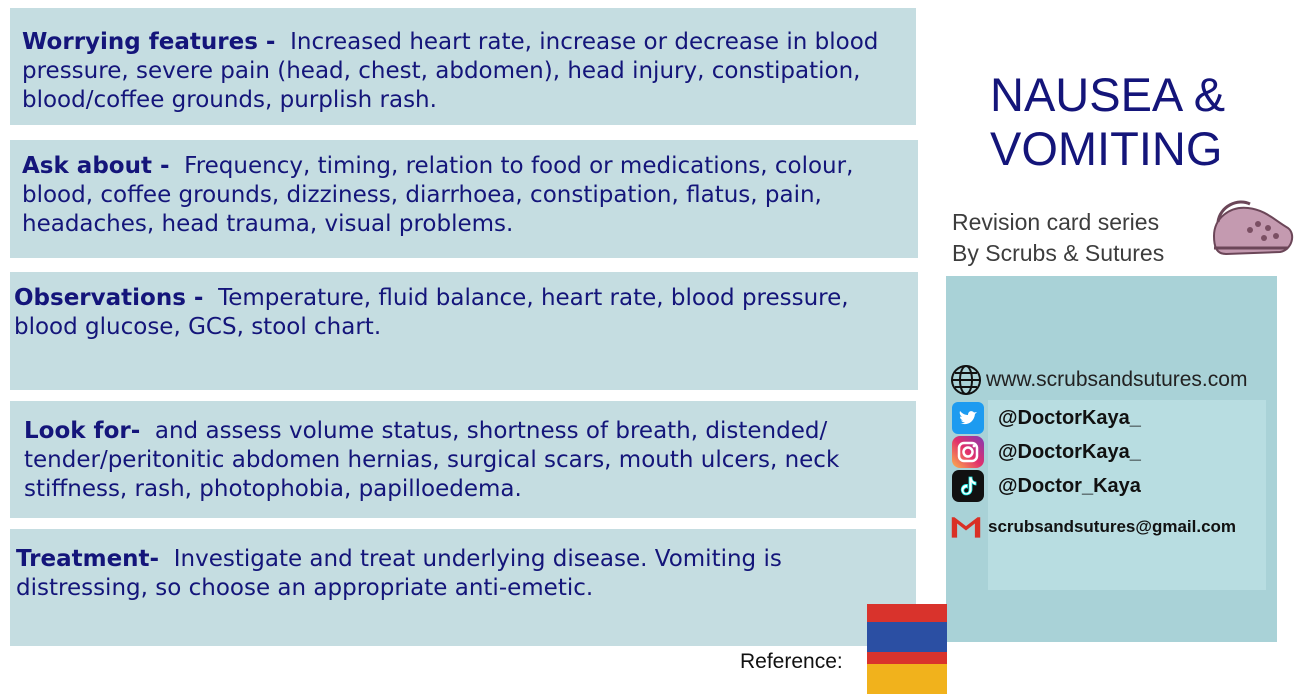 This screenshot has width=1300, height=700. Describe the element at coordinates (1106, 148) in the screenshot. I see `title-line-2: VOMITING` at that location.